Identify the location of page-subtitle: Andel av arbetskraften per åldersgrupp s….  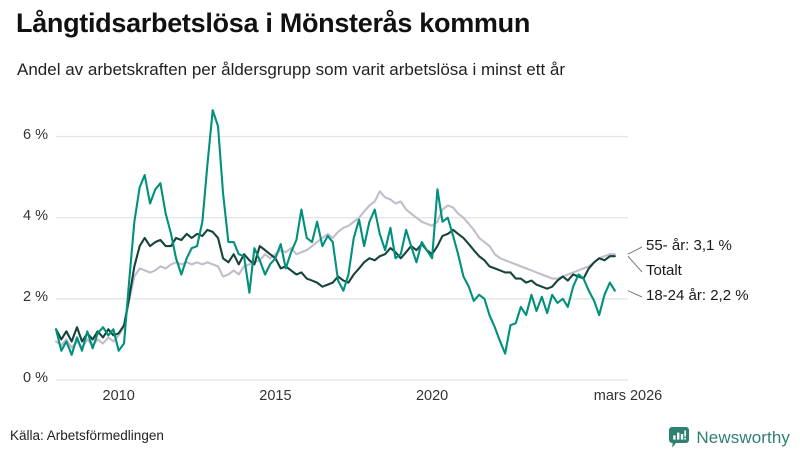
(291, 69).